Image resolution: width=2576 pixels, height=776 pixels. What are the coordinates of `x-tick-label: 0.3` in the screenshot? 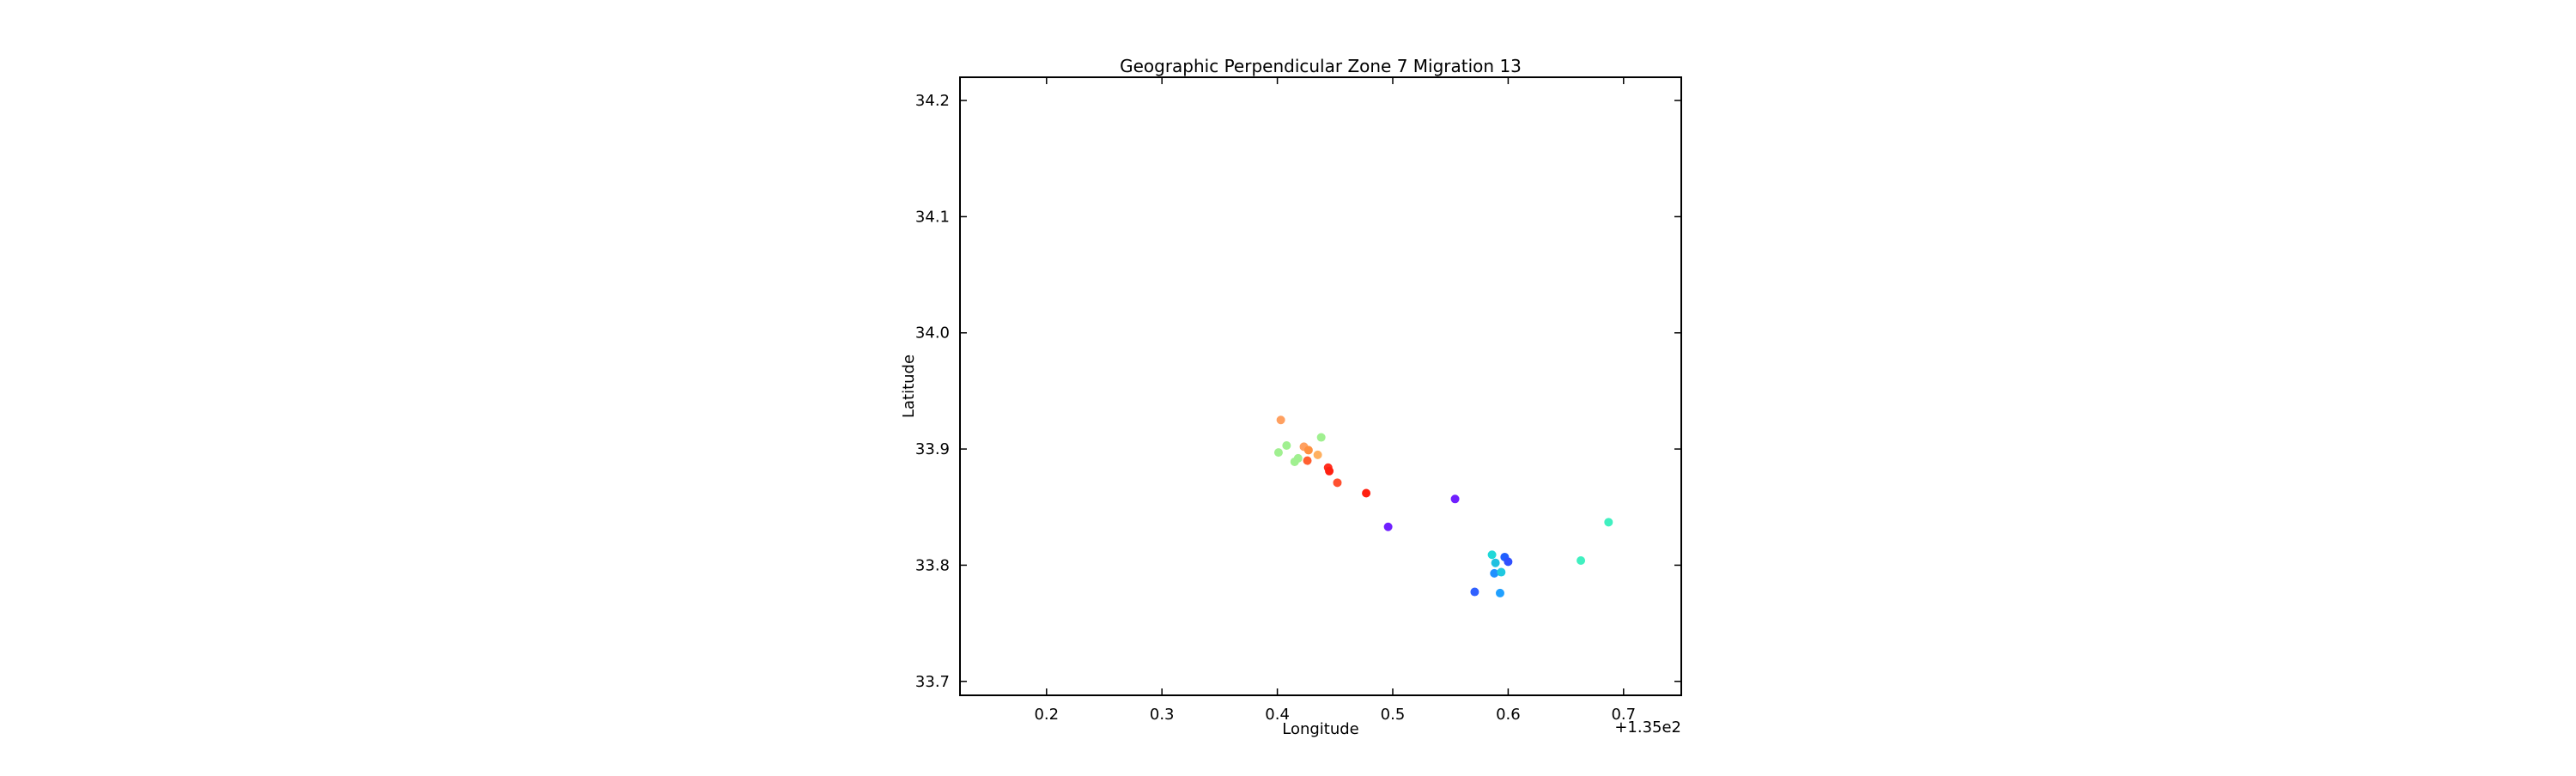 It's located at (1162, 715).